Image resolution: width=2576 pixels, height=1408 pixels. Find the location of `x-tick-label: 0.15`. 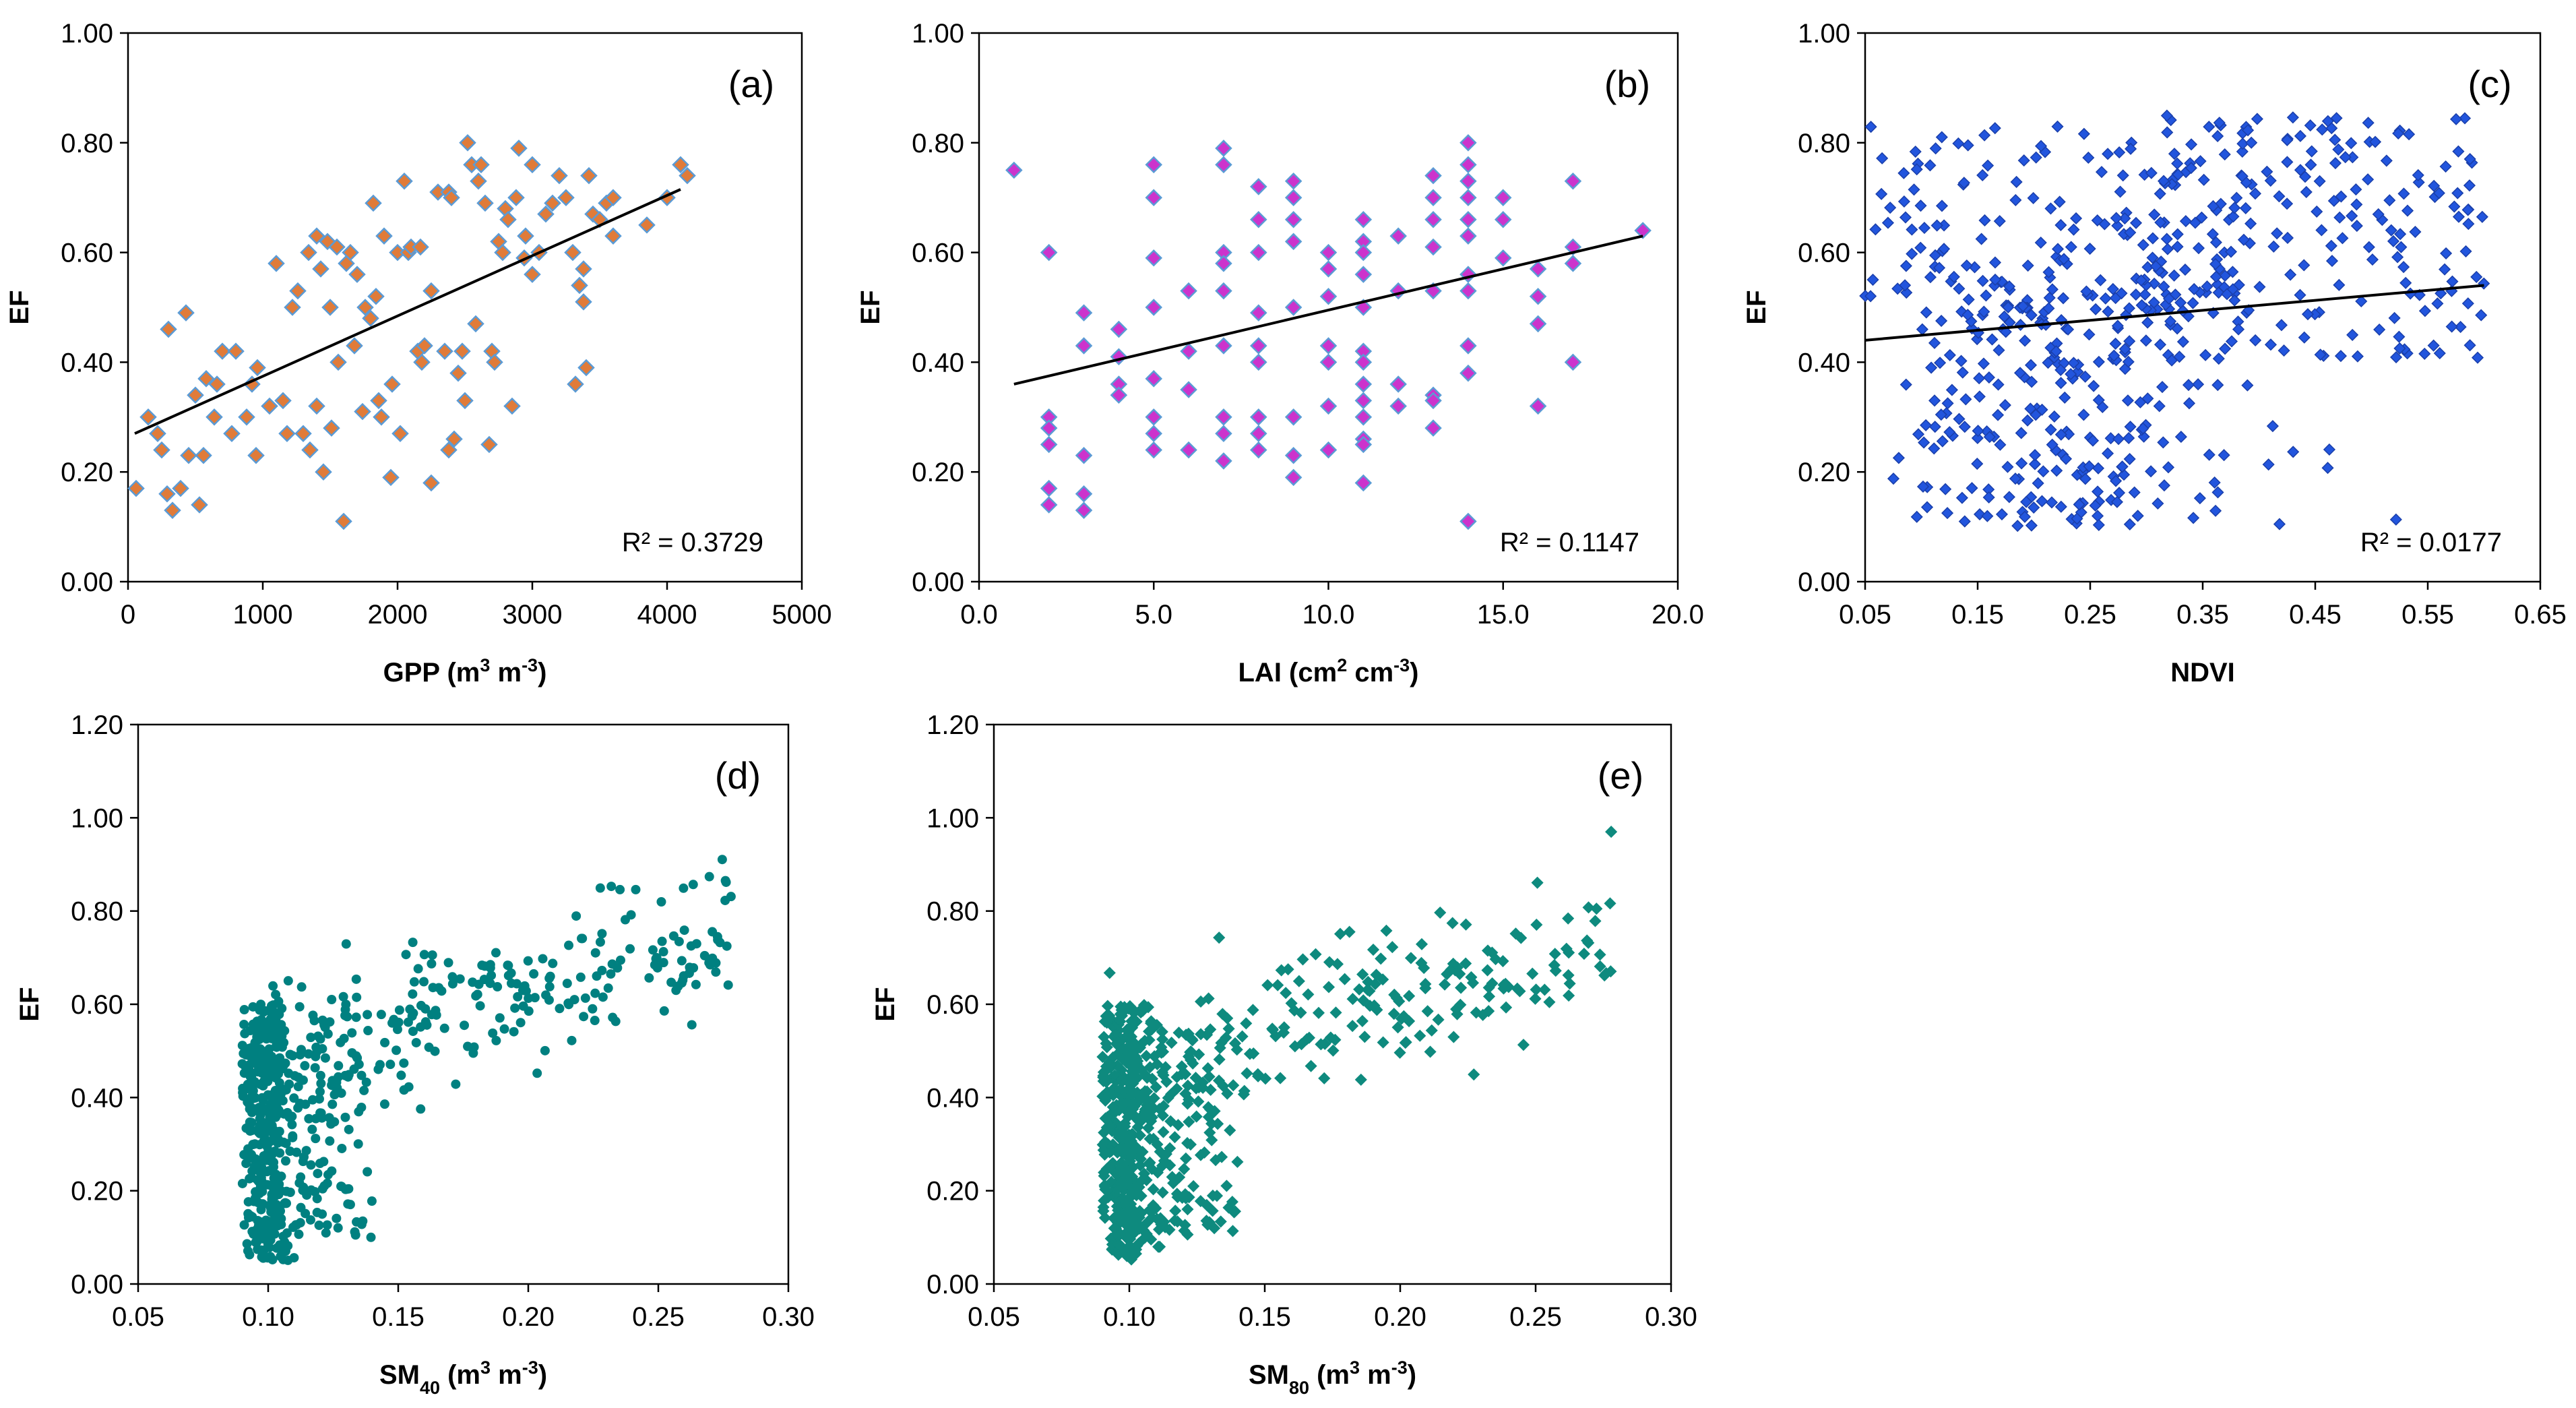

x-tick-label: 0.15 is located at coordinates (1264, 1317).